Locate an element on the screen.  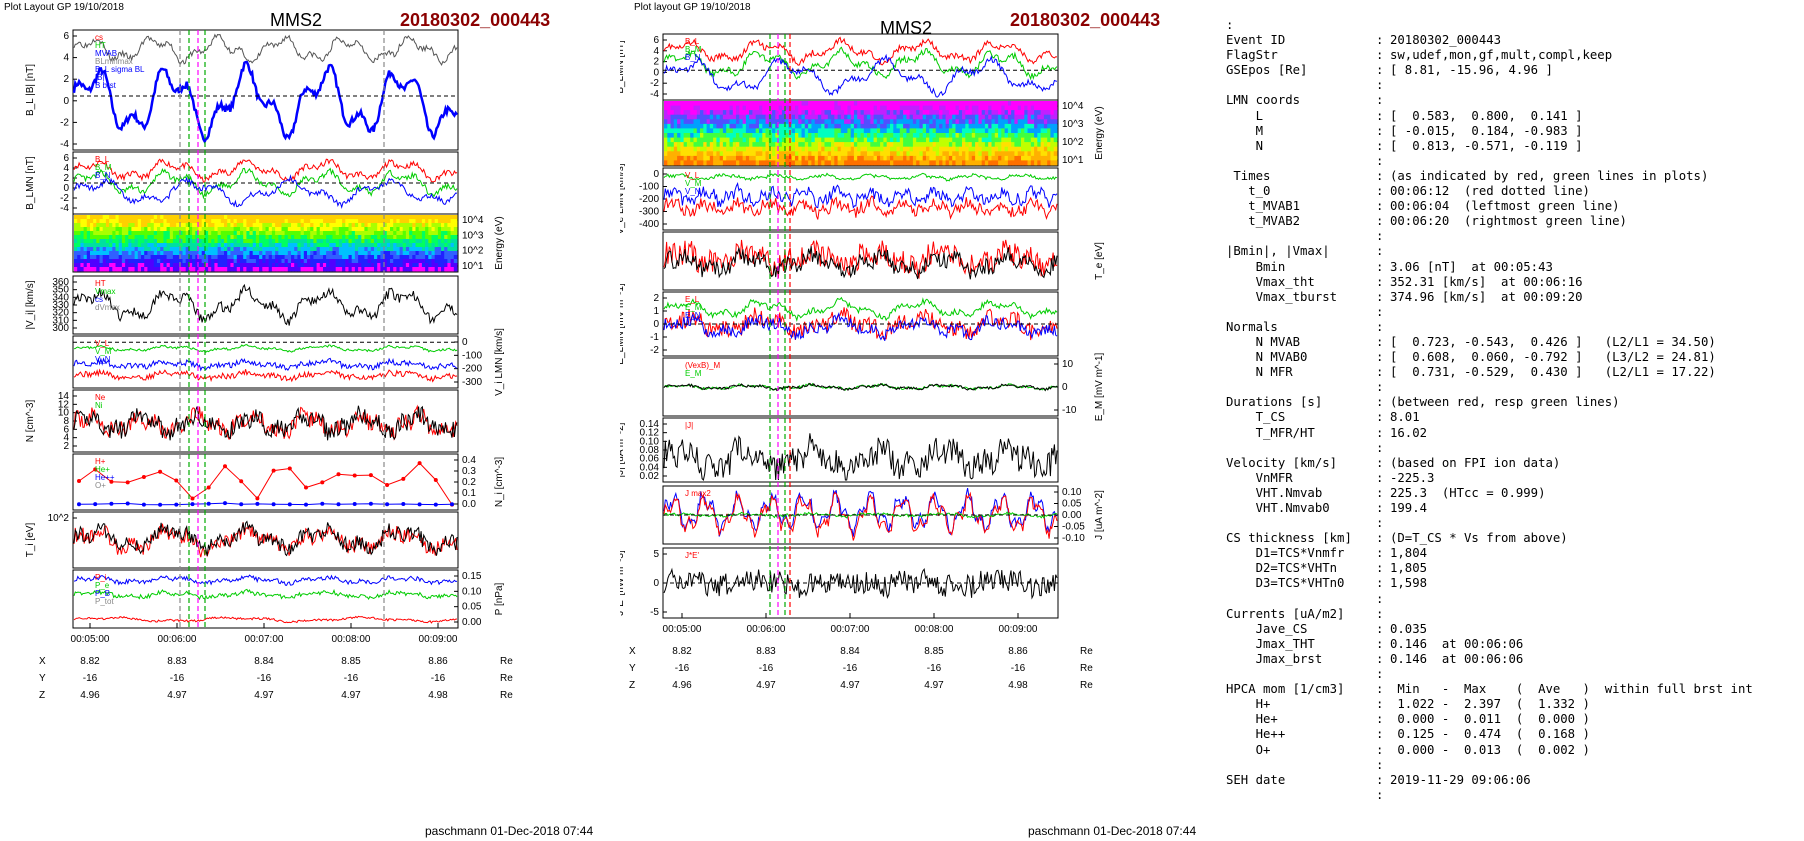
legend-entry: |B| is located at coordinates (100, 77).